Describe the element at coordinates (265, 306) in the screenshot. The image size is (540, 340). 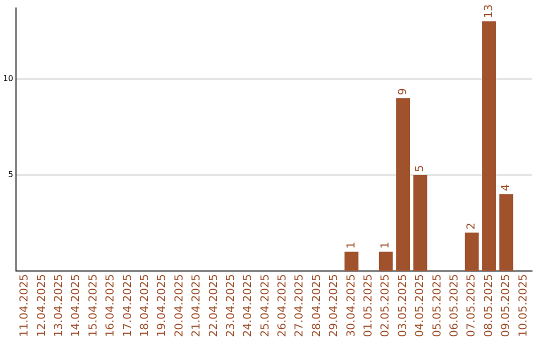
I see `x-tick-label: 25.04.2025` at that location.